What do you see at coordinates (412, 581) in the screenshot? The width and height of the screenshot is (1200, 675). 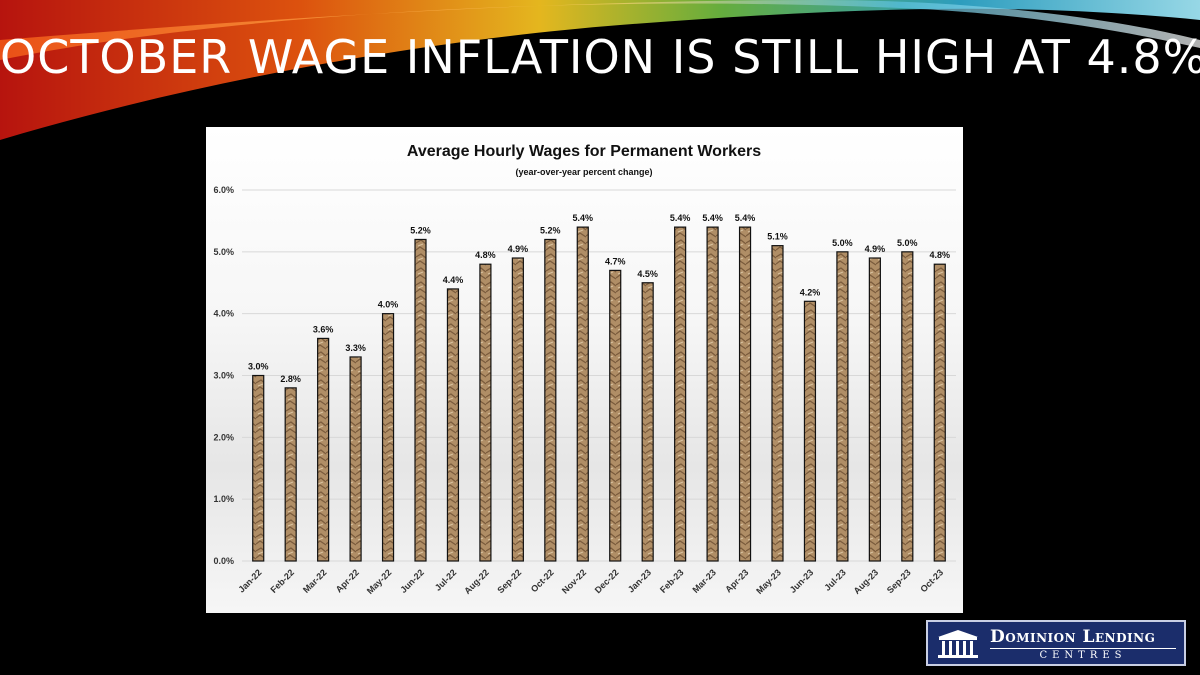 I see `x-tick-label: Jun-22` at bounding box center [412, 581].